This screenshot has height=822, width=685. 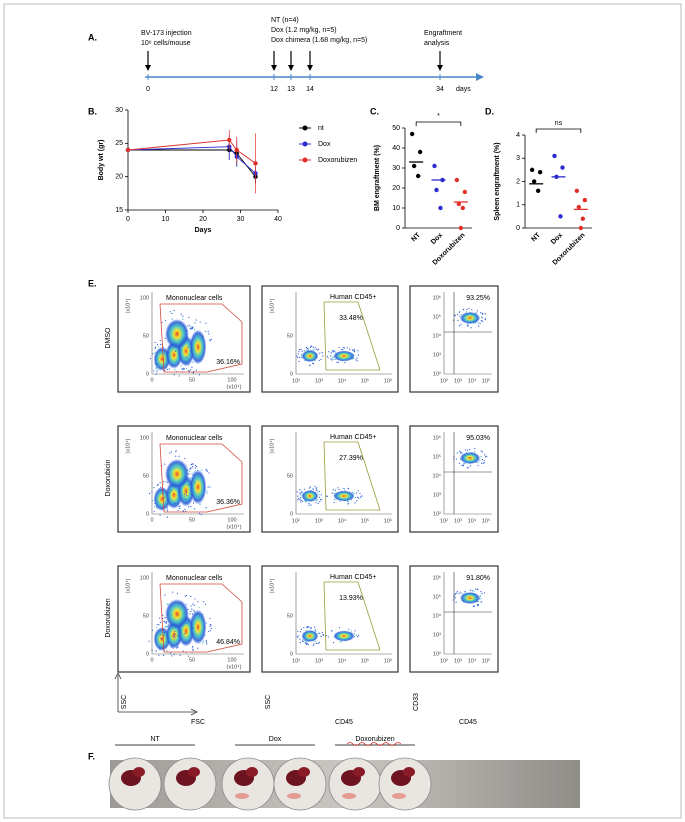 What do you see at coordinates (437, 355) in the screenshot?
I see `y-tick-label: 10³` at bounding box center [437, 355].